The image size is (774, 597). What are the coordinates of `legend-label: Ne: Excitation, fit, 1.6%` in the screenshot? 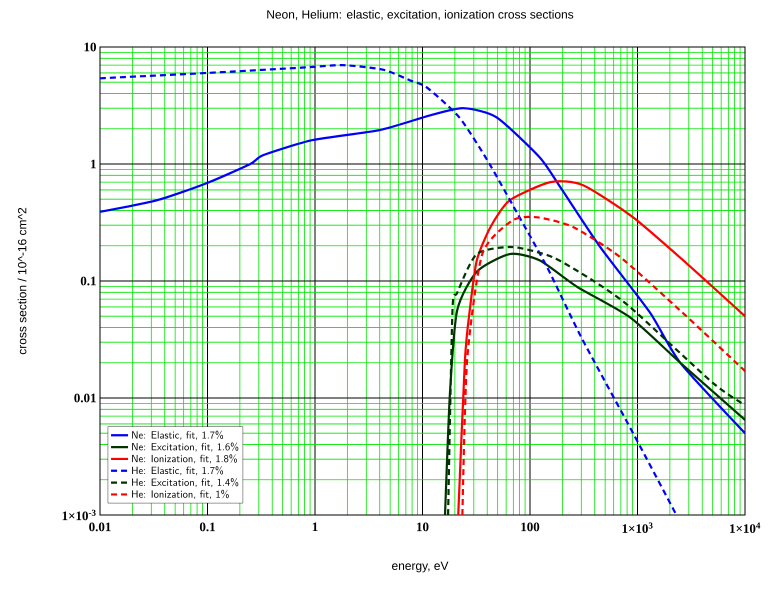 It's located at (185, 447).